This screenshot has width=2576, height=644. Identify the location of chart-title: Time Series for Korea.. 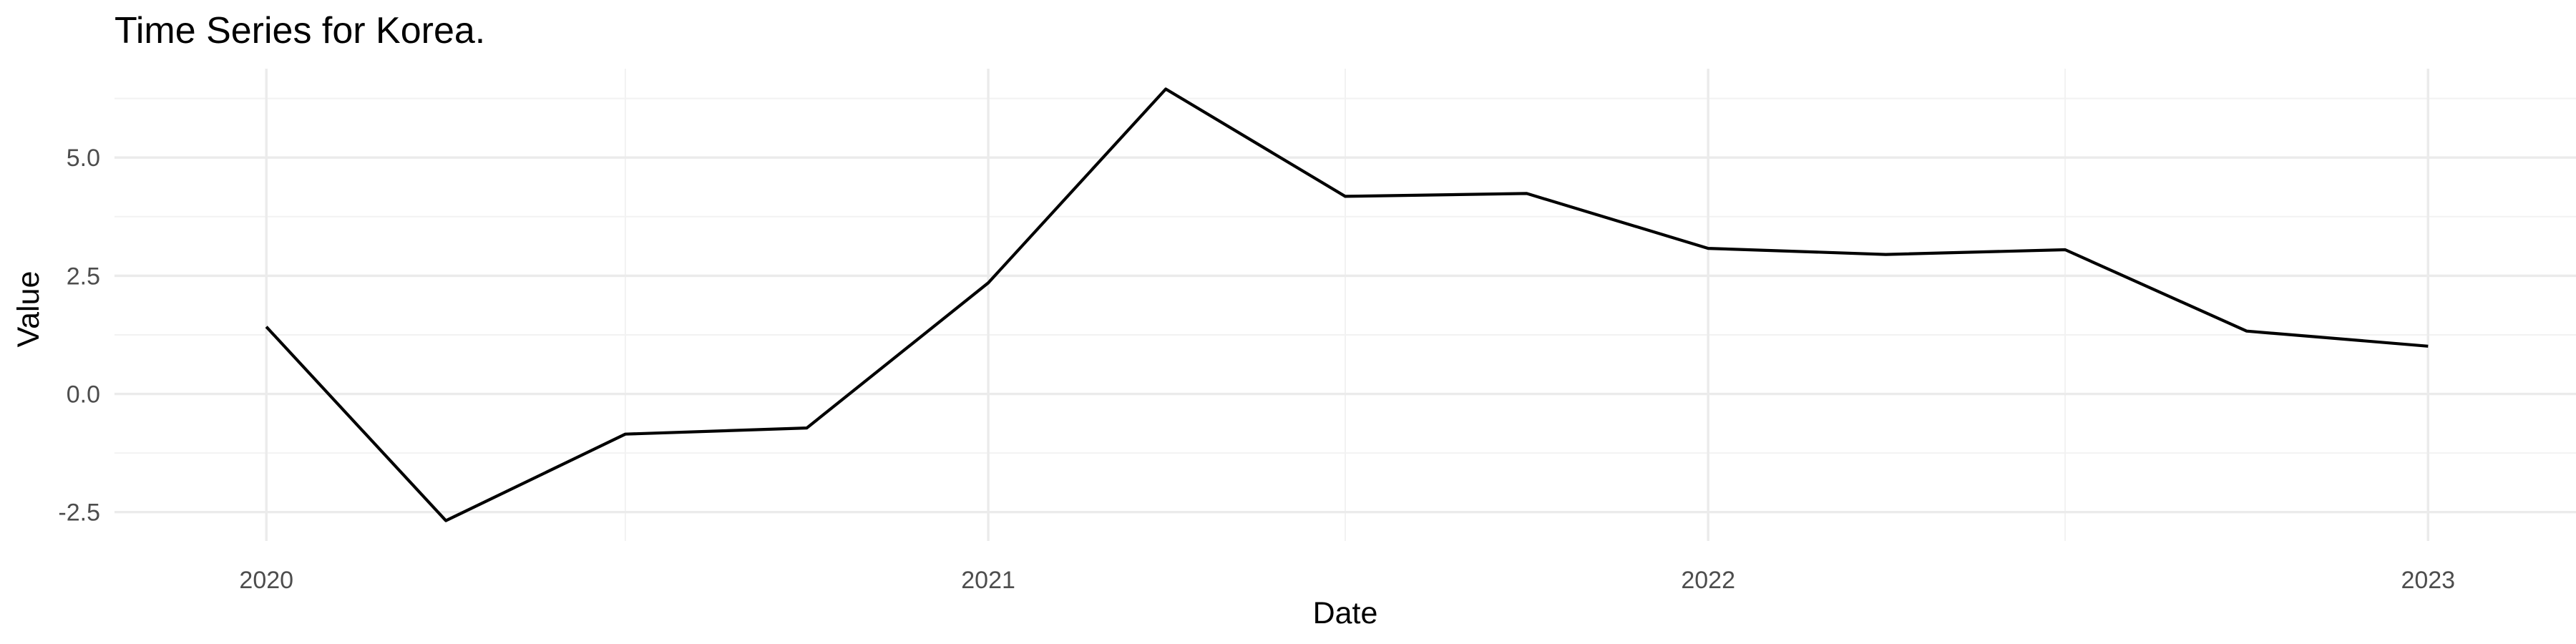
(299, 31).